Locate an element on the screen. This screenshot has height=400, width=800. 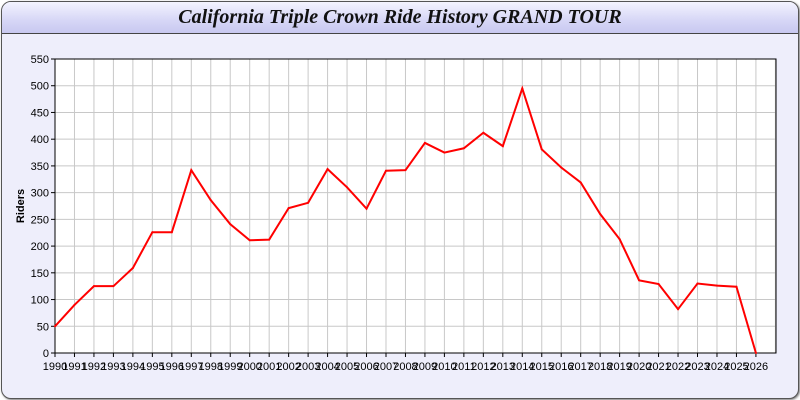
x-tick-label: 2020 is located at coordinates (639, 367).